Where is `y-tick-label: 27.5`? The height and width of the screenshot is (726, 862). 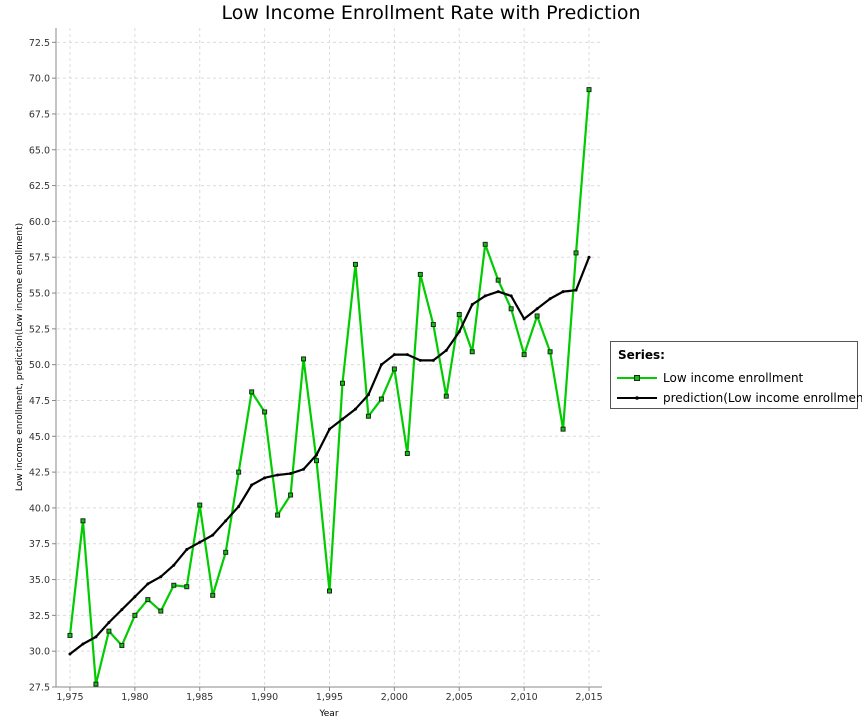 y-tick-label: 27.5 is located at coordinates (39, 688).